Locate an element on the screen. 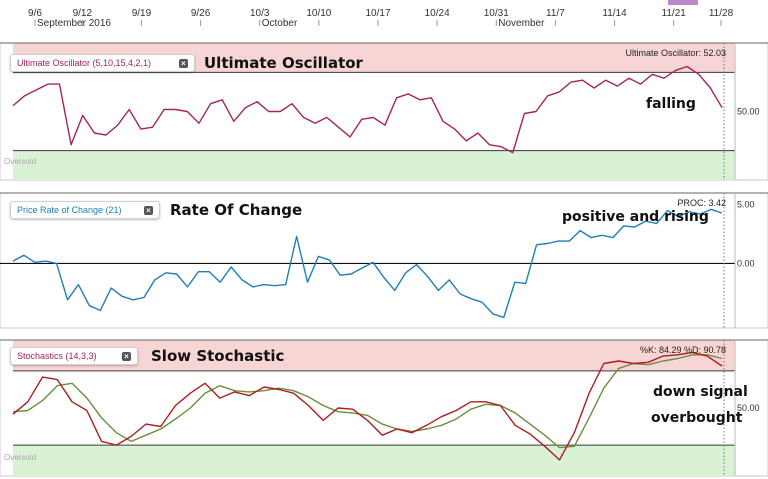 Image resolution: width=768 pixels, height=479 pixels. y-tick-label: 5.00 is located at coordinates (746, 205).